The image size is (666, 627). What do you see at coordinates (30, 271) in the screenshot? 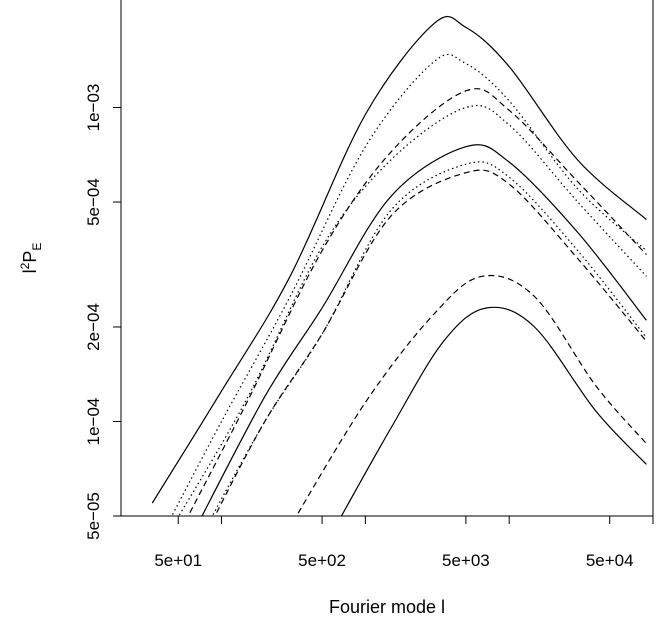
I see `y-axis-title-base: l` at bounding box center [30, 271].